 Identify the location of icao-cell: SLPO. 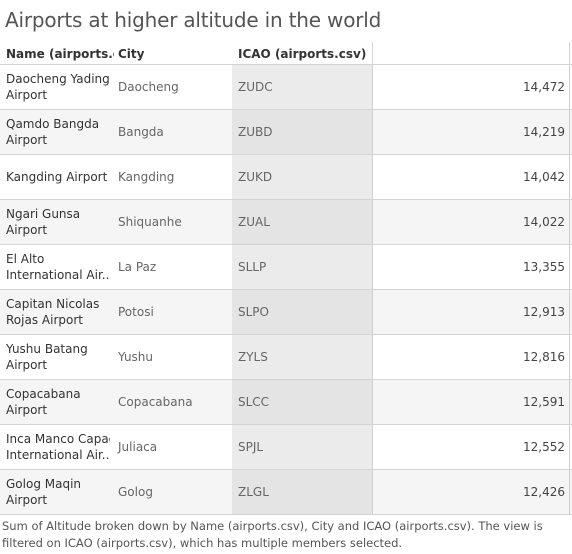
(253, 312).